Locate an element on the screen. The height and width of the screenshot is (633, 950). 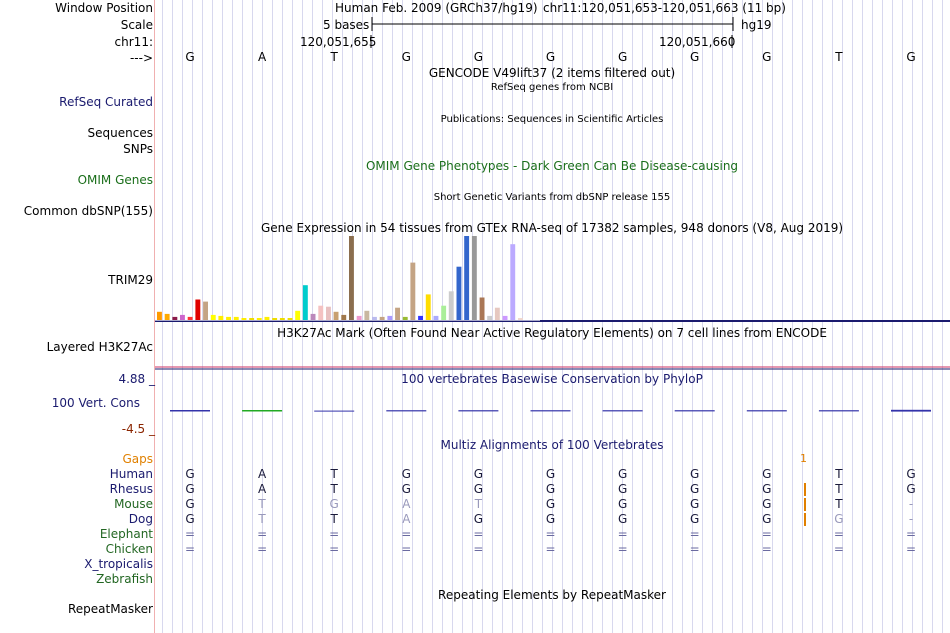
gaps-label: Gaps is located at coordinates (137, 459).